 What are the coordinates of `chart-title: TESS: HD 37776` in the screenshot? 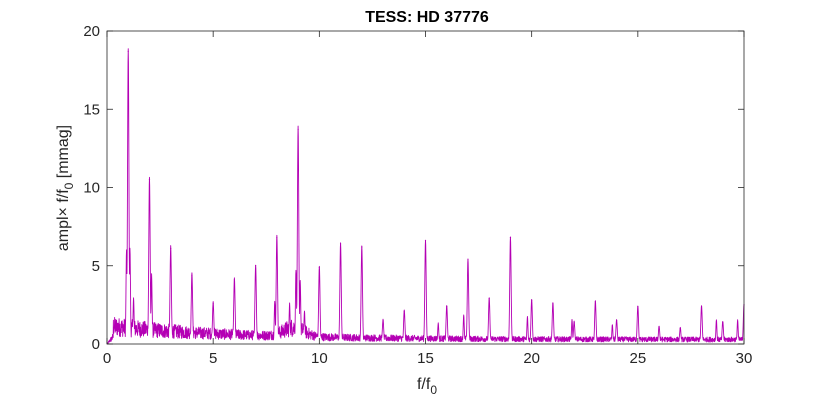 It's located at (427, 17).